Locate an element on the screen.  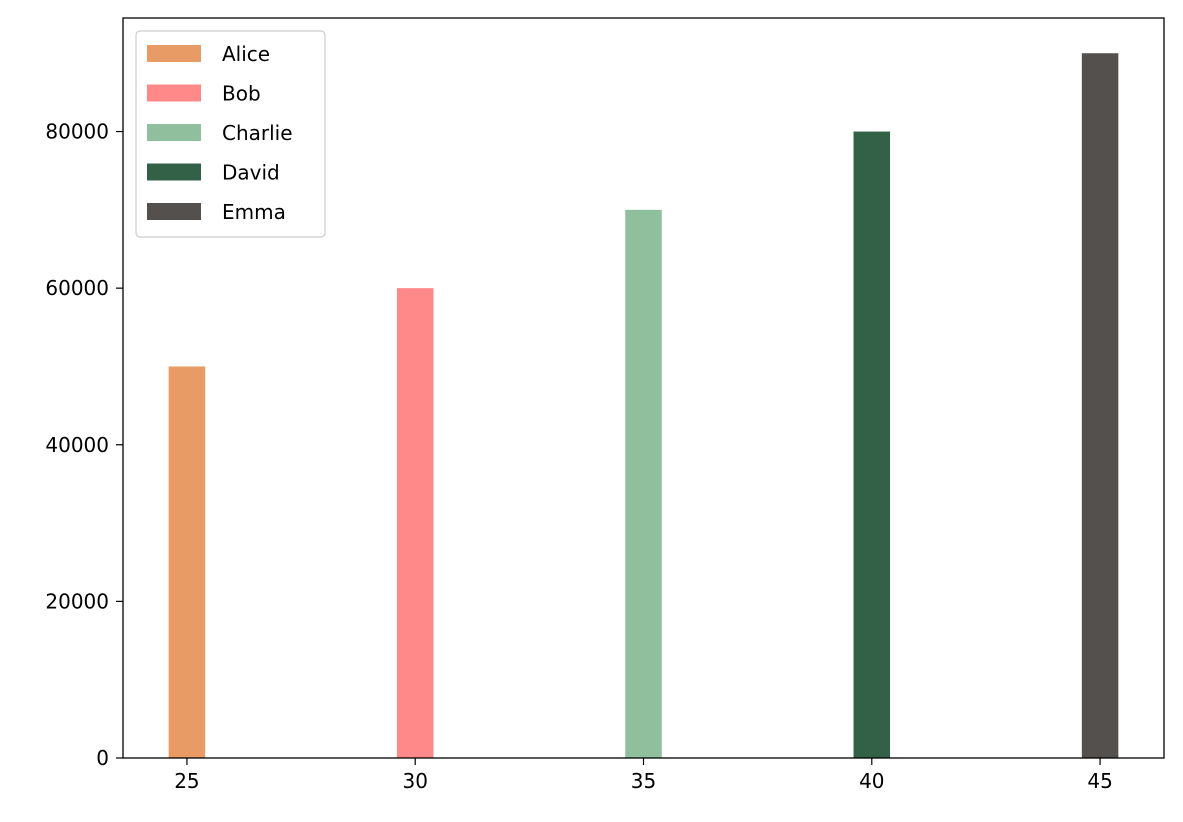
legend-box is located at coordinates (230, 134).